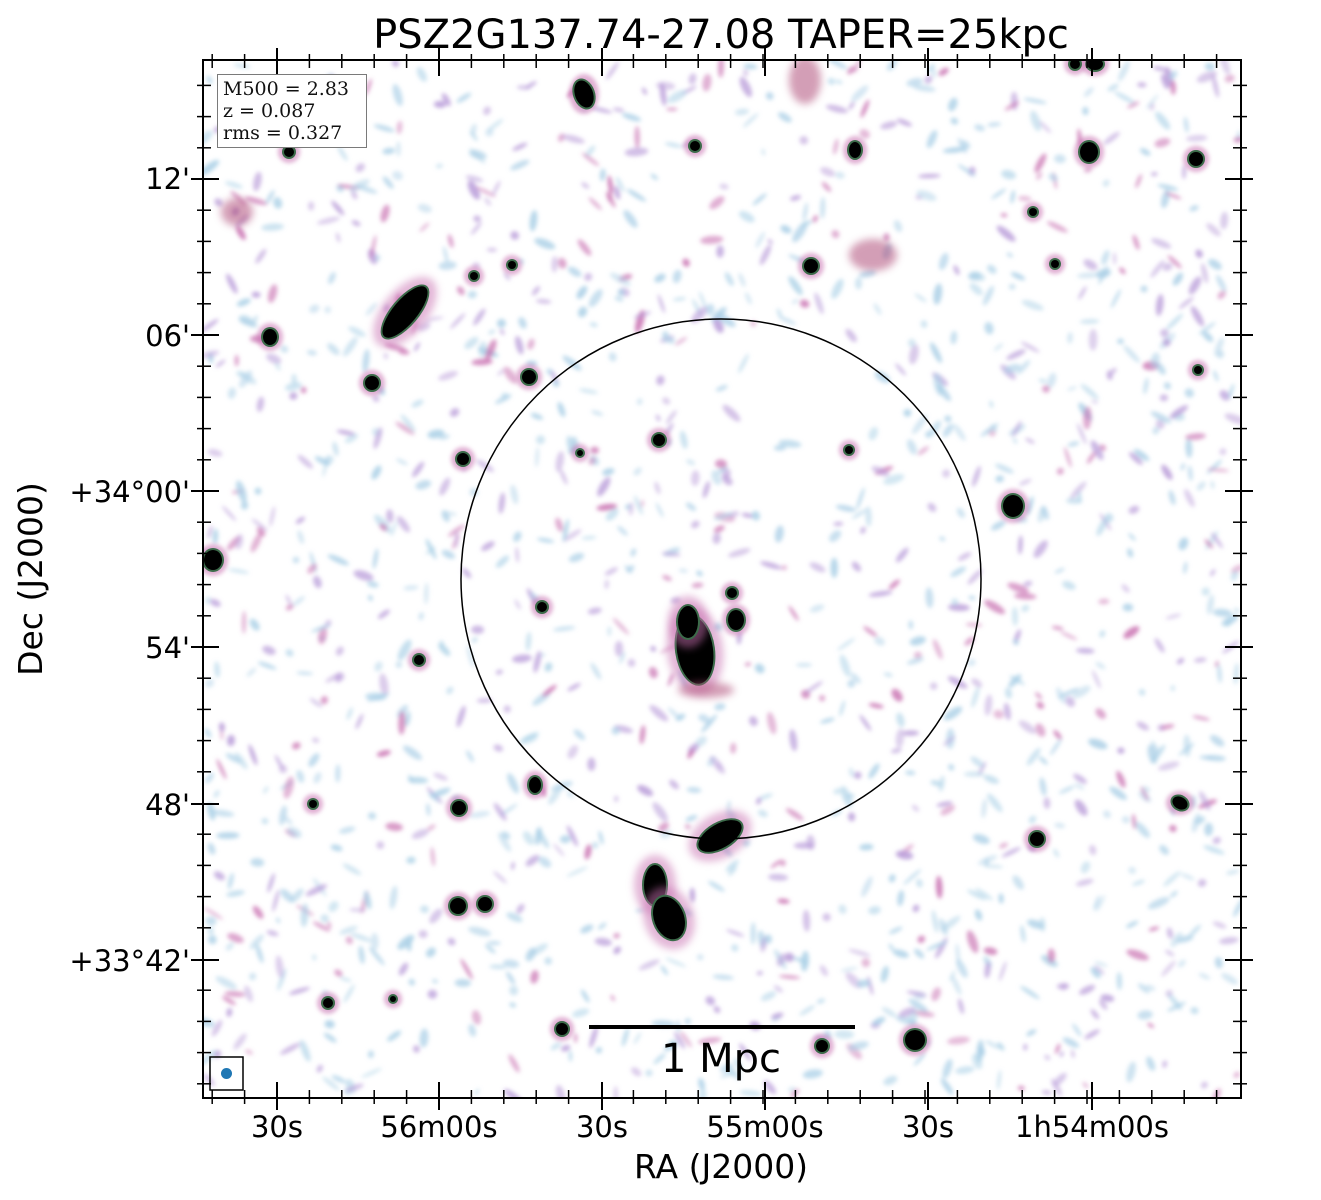  What do you see at coordinates (226, 1073) in the screenshot?
I see `beam-ellipse` at bounding box center [226, 1073].